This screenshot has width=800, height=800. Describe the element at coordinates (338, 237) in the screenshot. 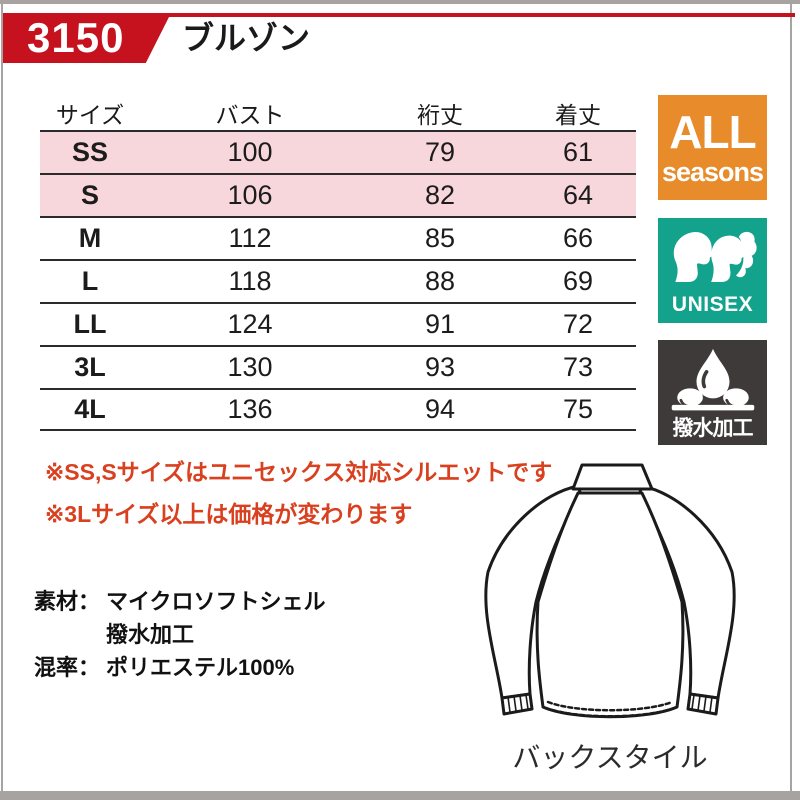

I see `table-row: M 112 85 66` at that location.